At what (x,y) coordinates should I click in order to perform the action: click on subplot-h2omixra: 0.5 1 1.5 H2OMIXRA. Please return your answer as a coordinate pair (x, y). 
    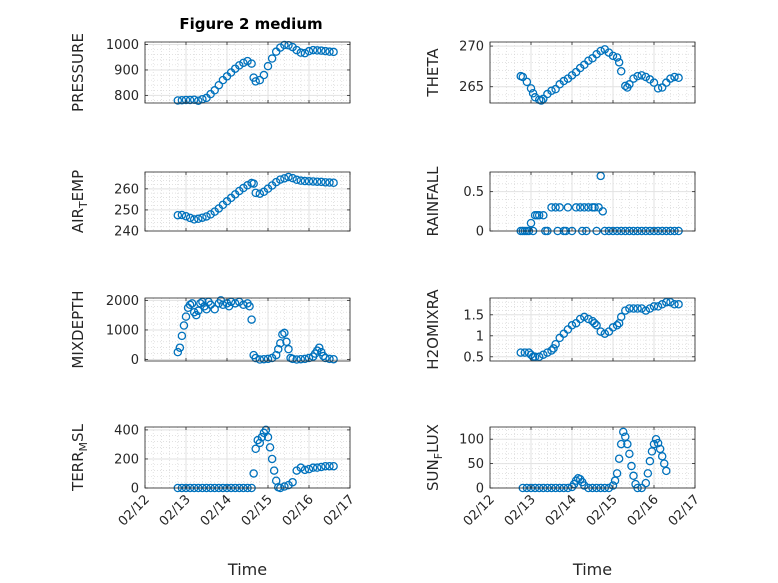
    Looking at the image, I should click on (560, 329).